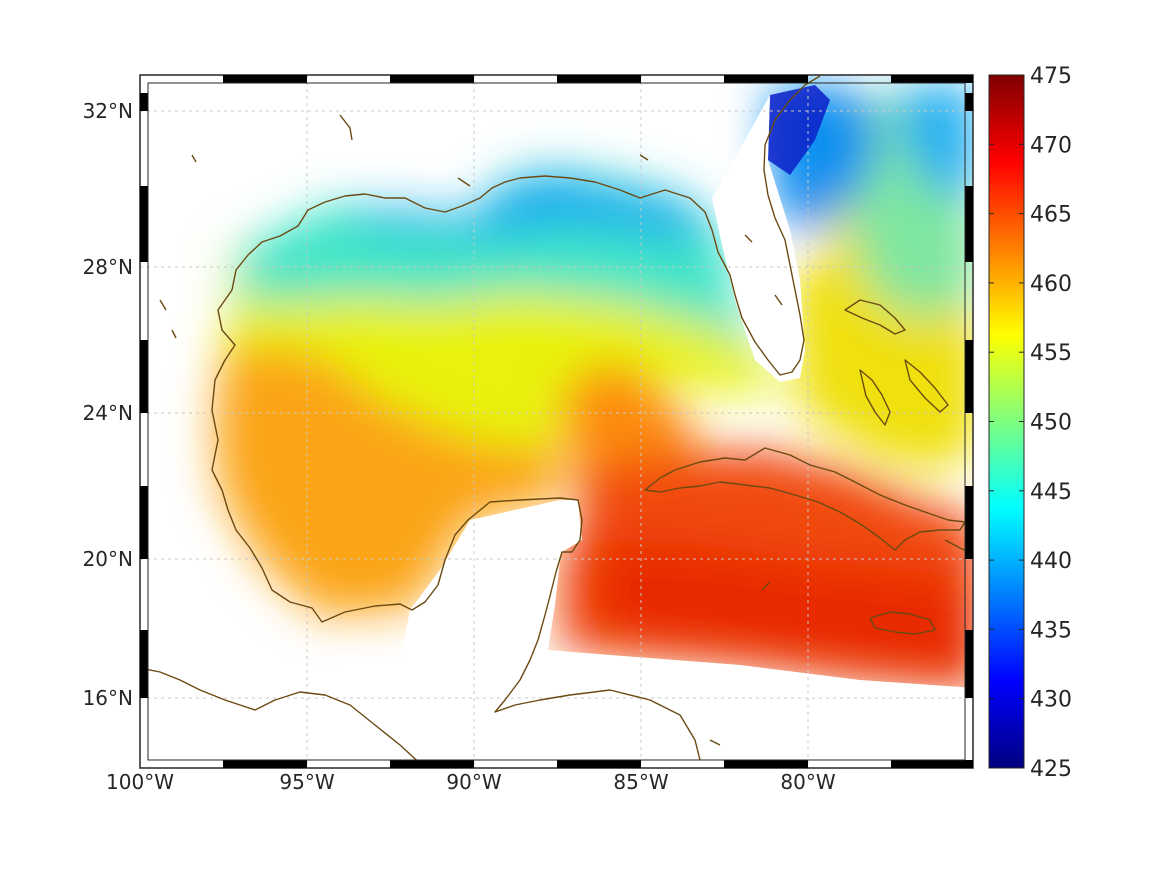  I want to click on colorbar-tick-label: 435, so click(1051, 630).